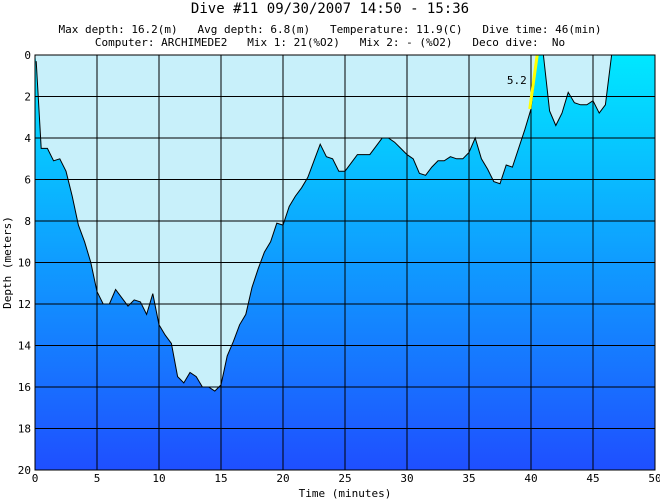  Describe the element at coordinates (27, 55) in the screenshot. I see `y-tick-label: 0` at that location.